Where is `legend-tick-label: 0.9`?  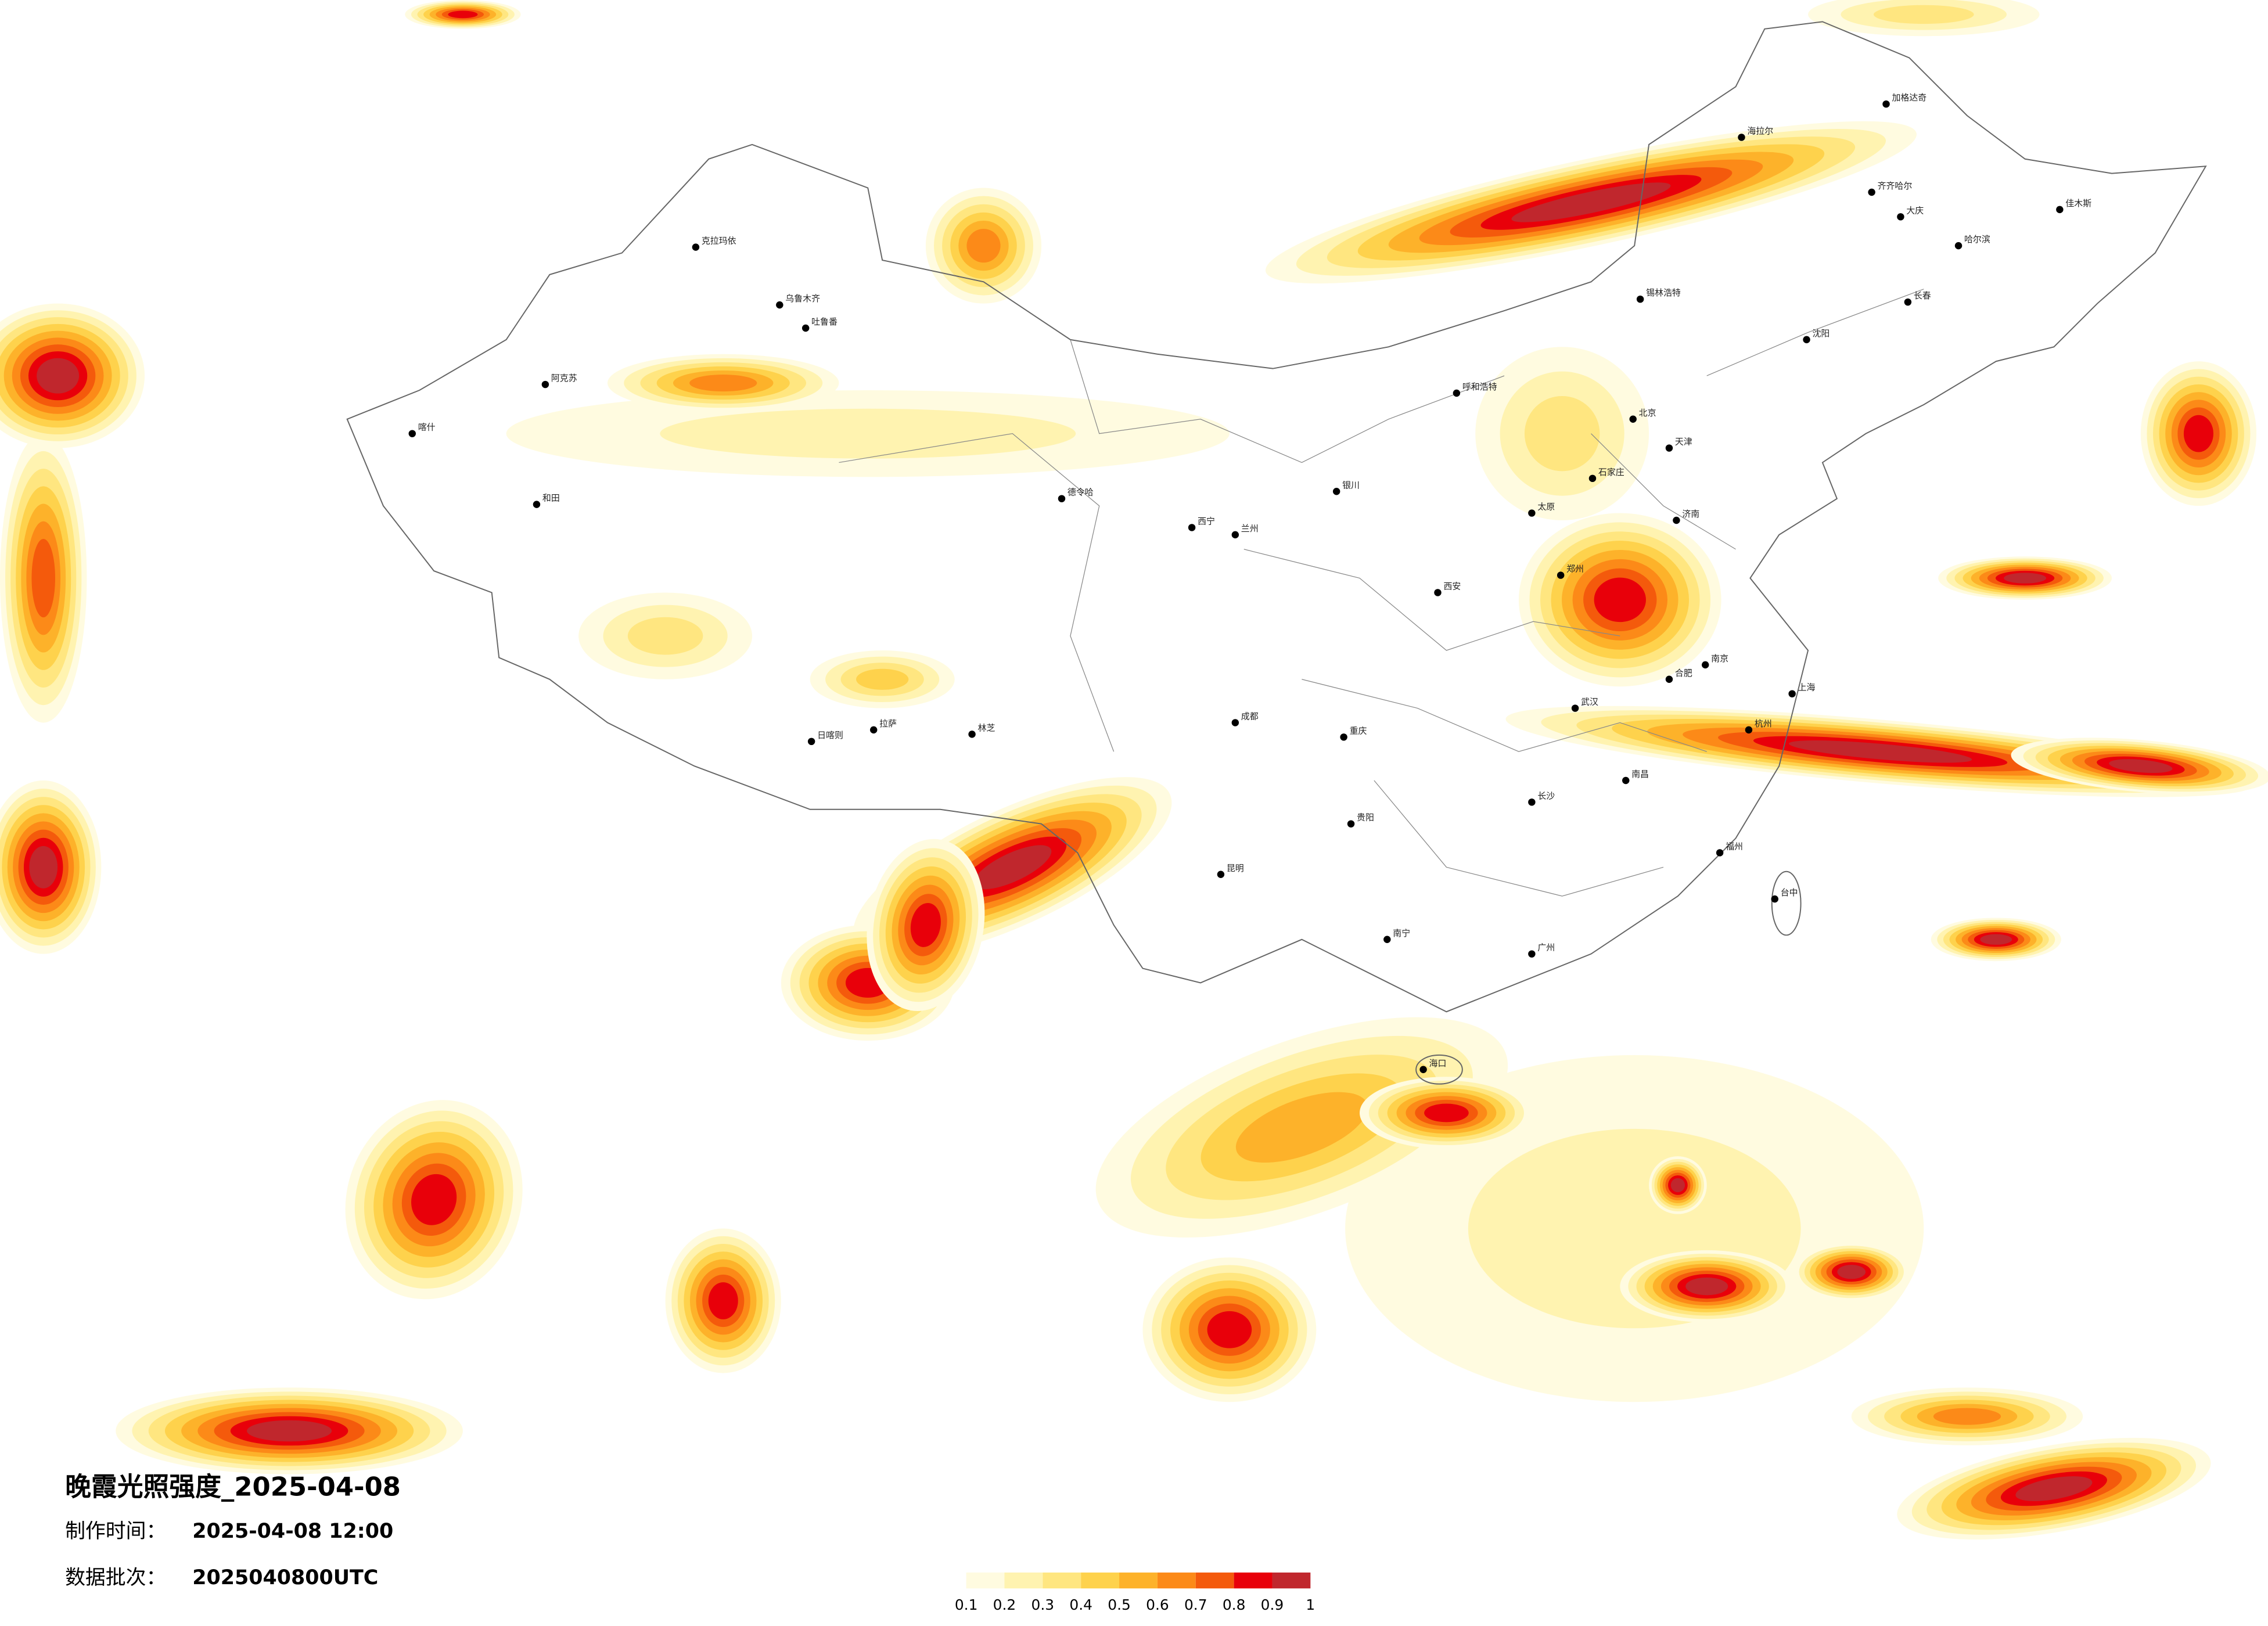 legend-tick-label: 0.9 is located at coordinates (1272, 1604).